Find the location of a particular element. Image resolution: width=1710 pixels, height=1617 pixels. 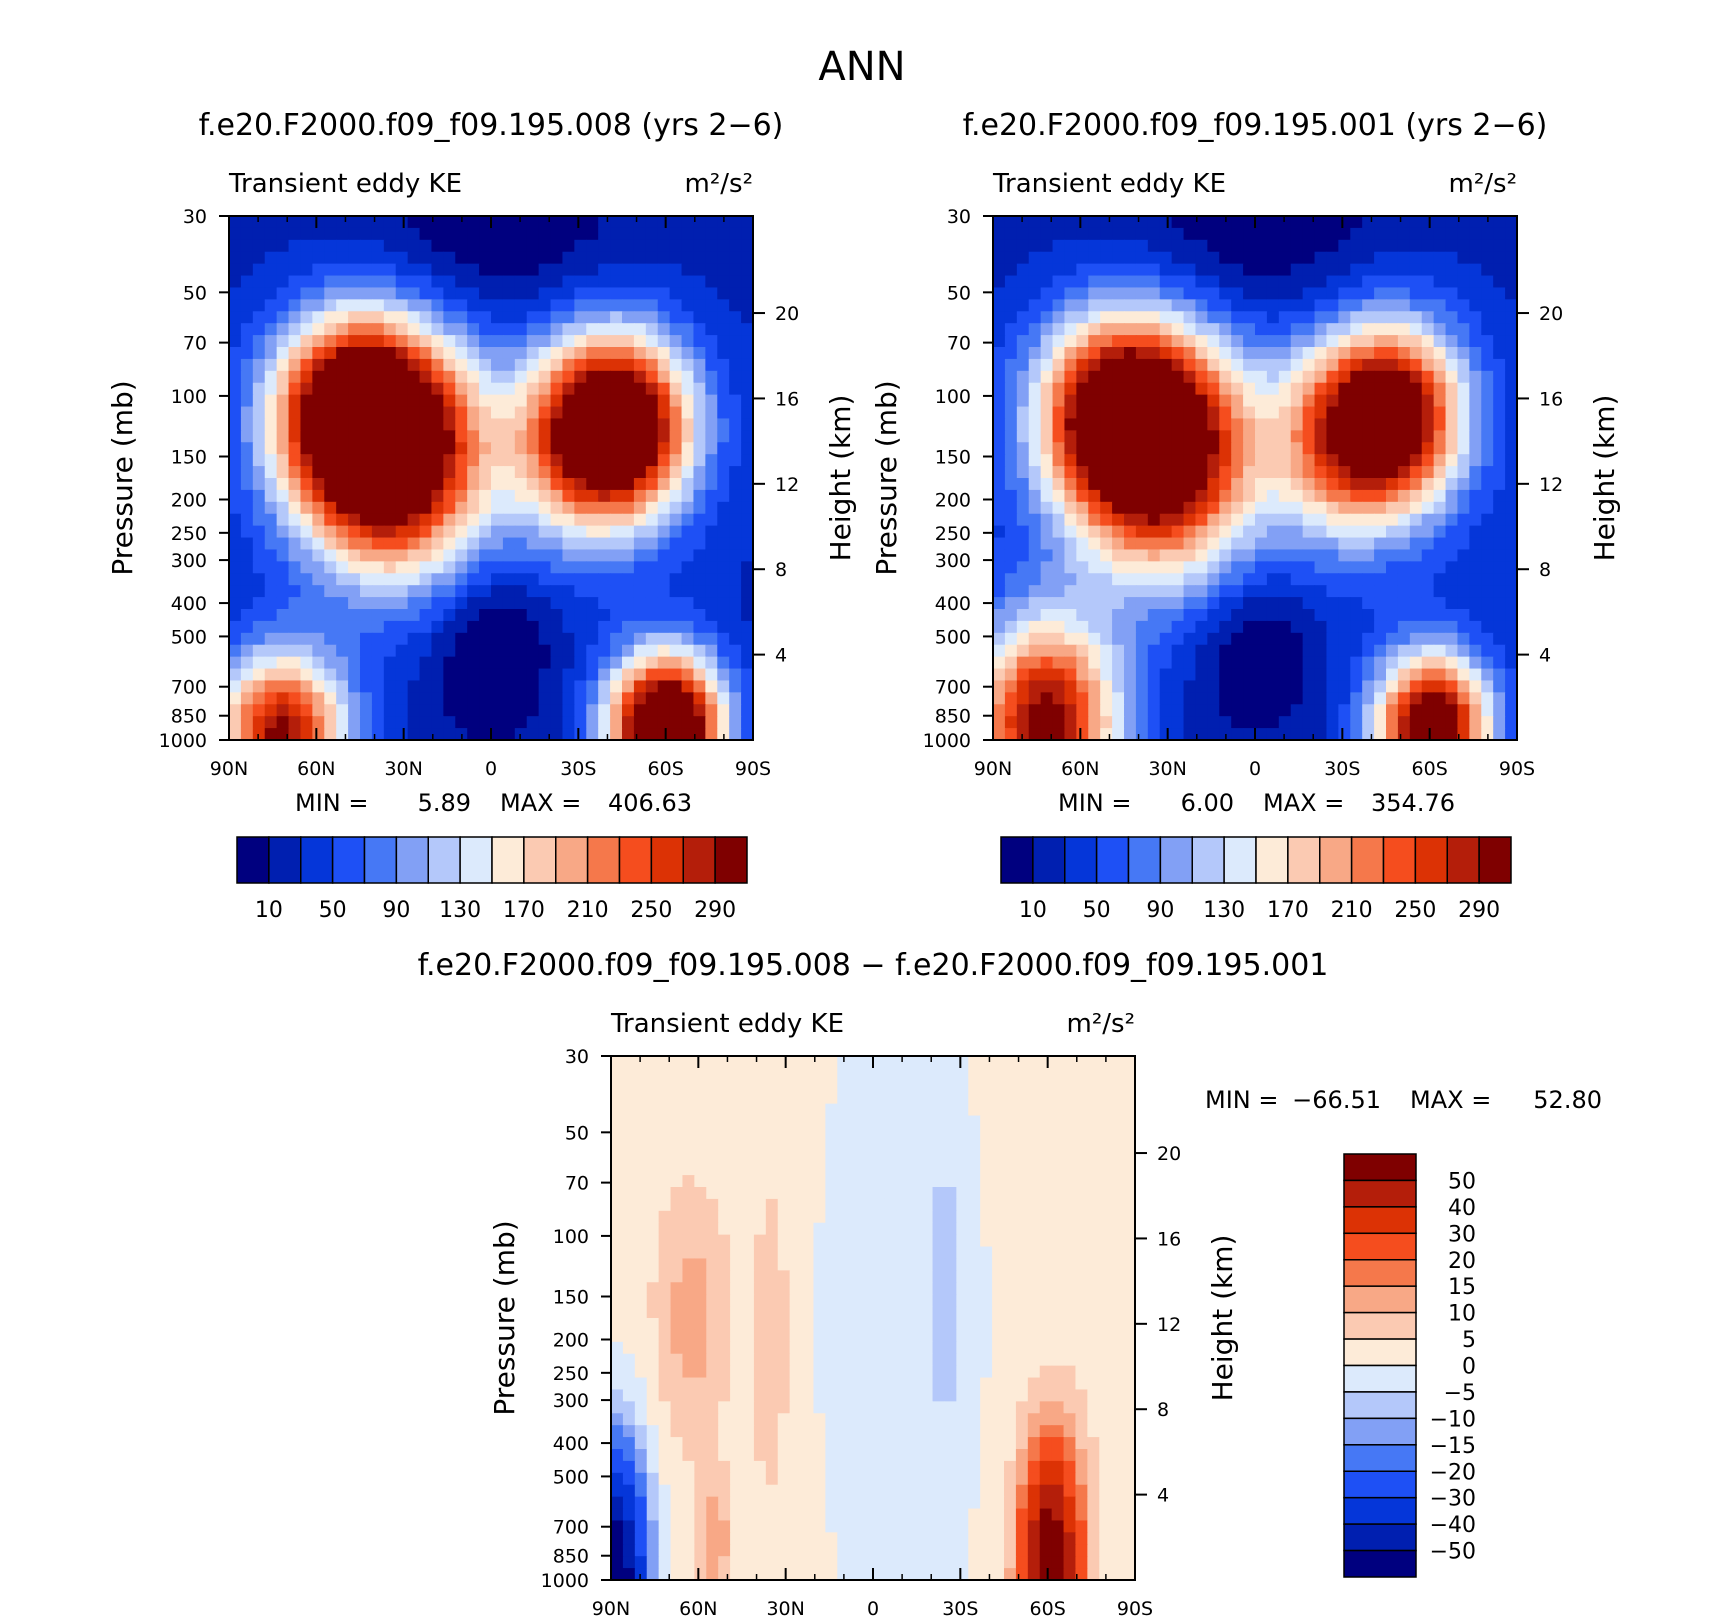

colorbar-label: 250 is located at coordinates (1415, 910).